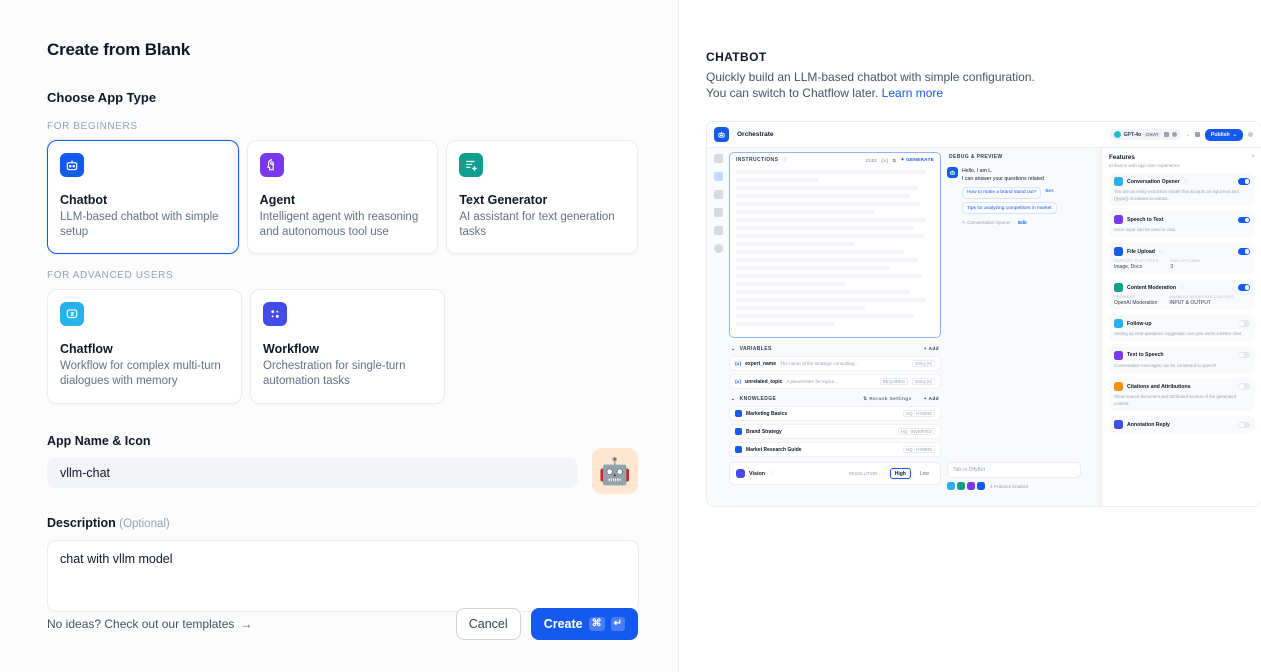 The width and height of the screenshot is (1261, 672). Describe the element at coordinates (835, 414) in the screenshot. I see `knowledge-row: Marketing Basics HQ · HYBRID` at that location.